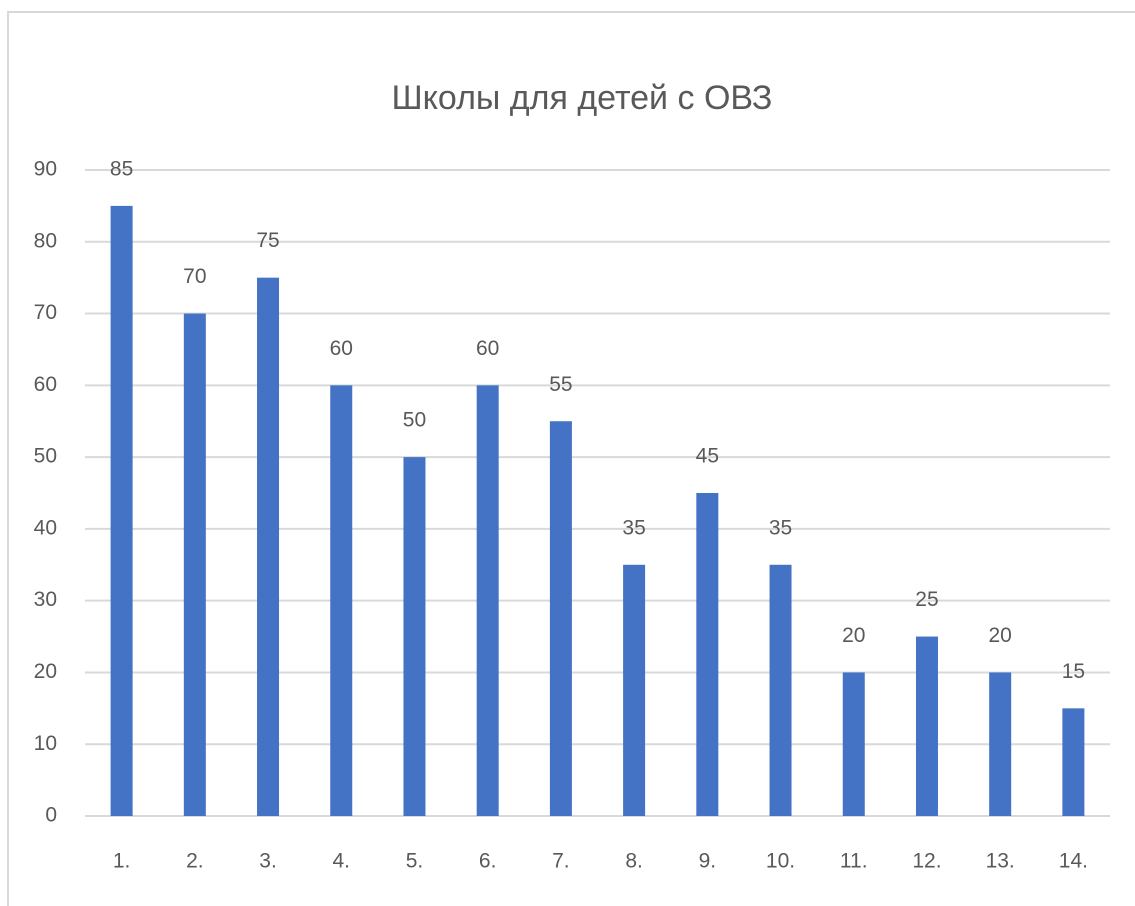 The height and width of the screenshot is (906, 1135). Describe the element at coordinates (414, 420) in the screenshot. I see `data-label: 50` at that location.